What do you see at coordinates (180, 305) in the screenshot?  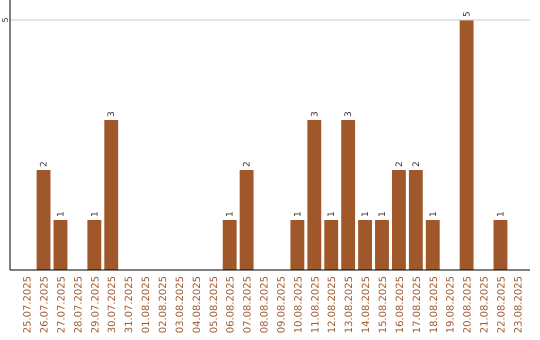 I see `x-tick-label: 03.08.2025` at bounding box center [180, 305].